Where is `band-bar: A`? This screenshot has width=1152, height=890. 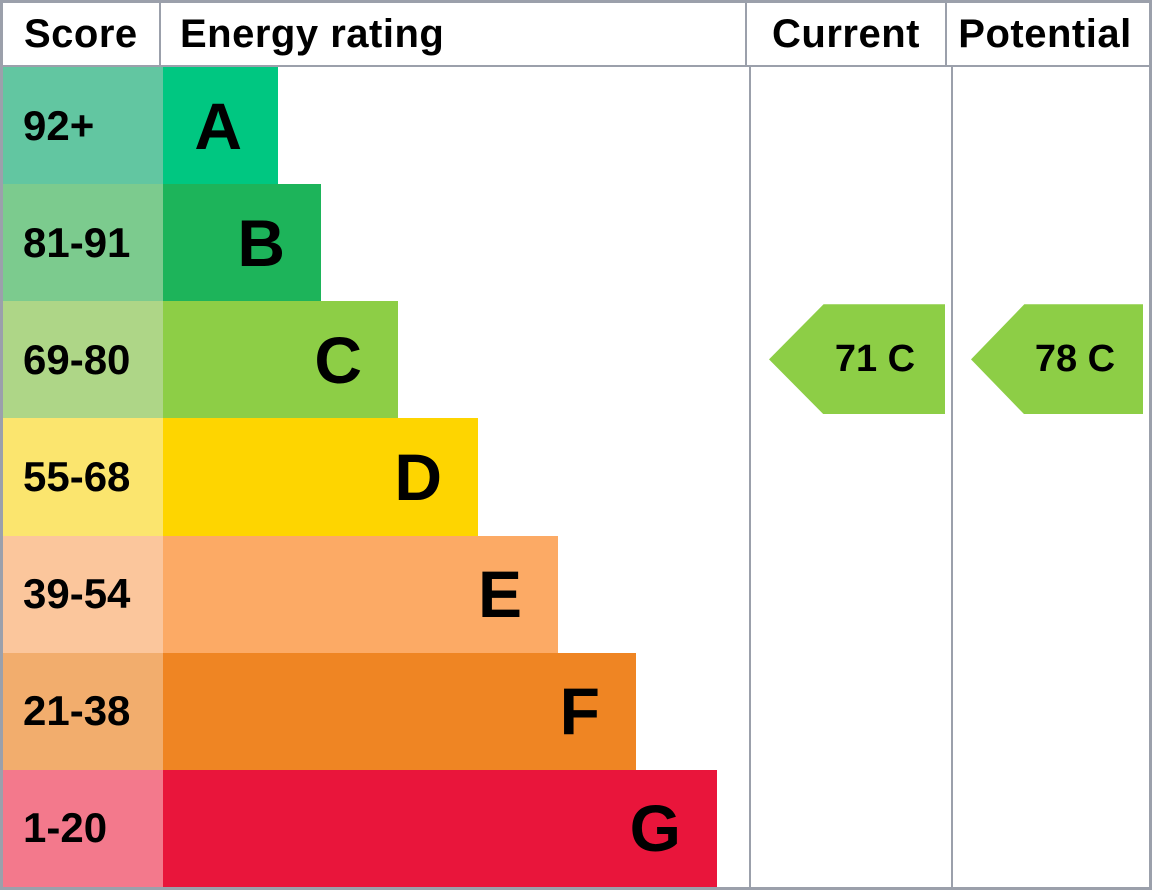
band-bar: A is located at coordinates (220, 126).